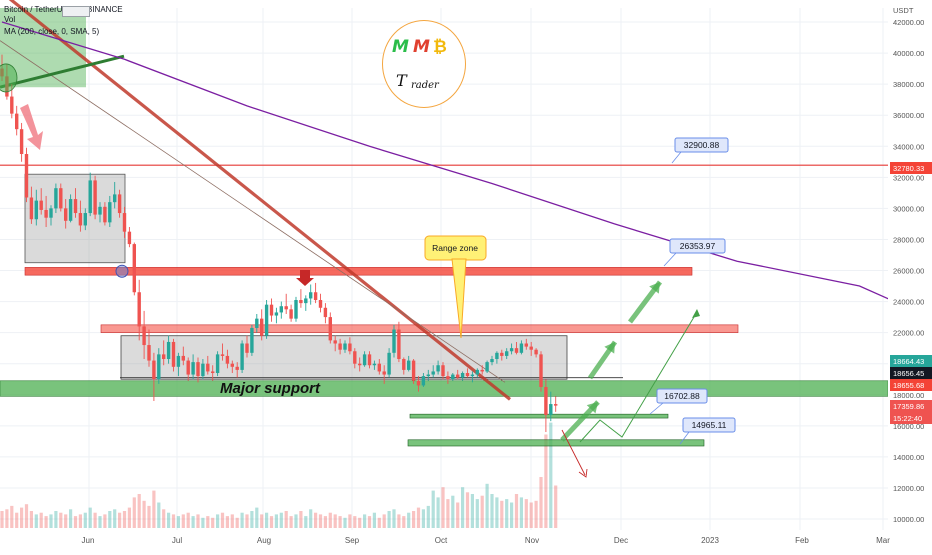  Describe the element at coordinates (908, 406) in the screenshot. I see `price-tag-text: 17359.86` at that location.